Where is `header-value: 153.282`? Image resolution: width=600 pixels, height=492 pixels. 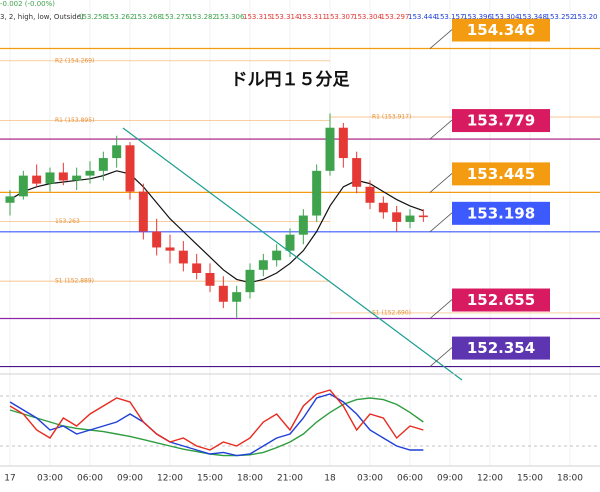 header-value: 153.282 is located at coordinates (202, 17).